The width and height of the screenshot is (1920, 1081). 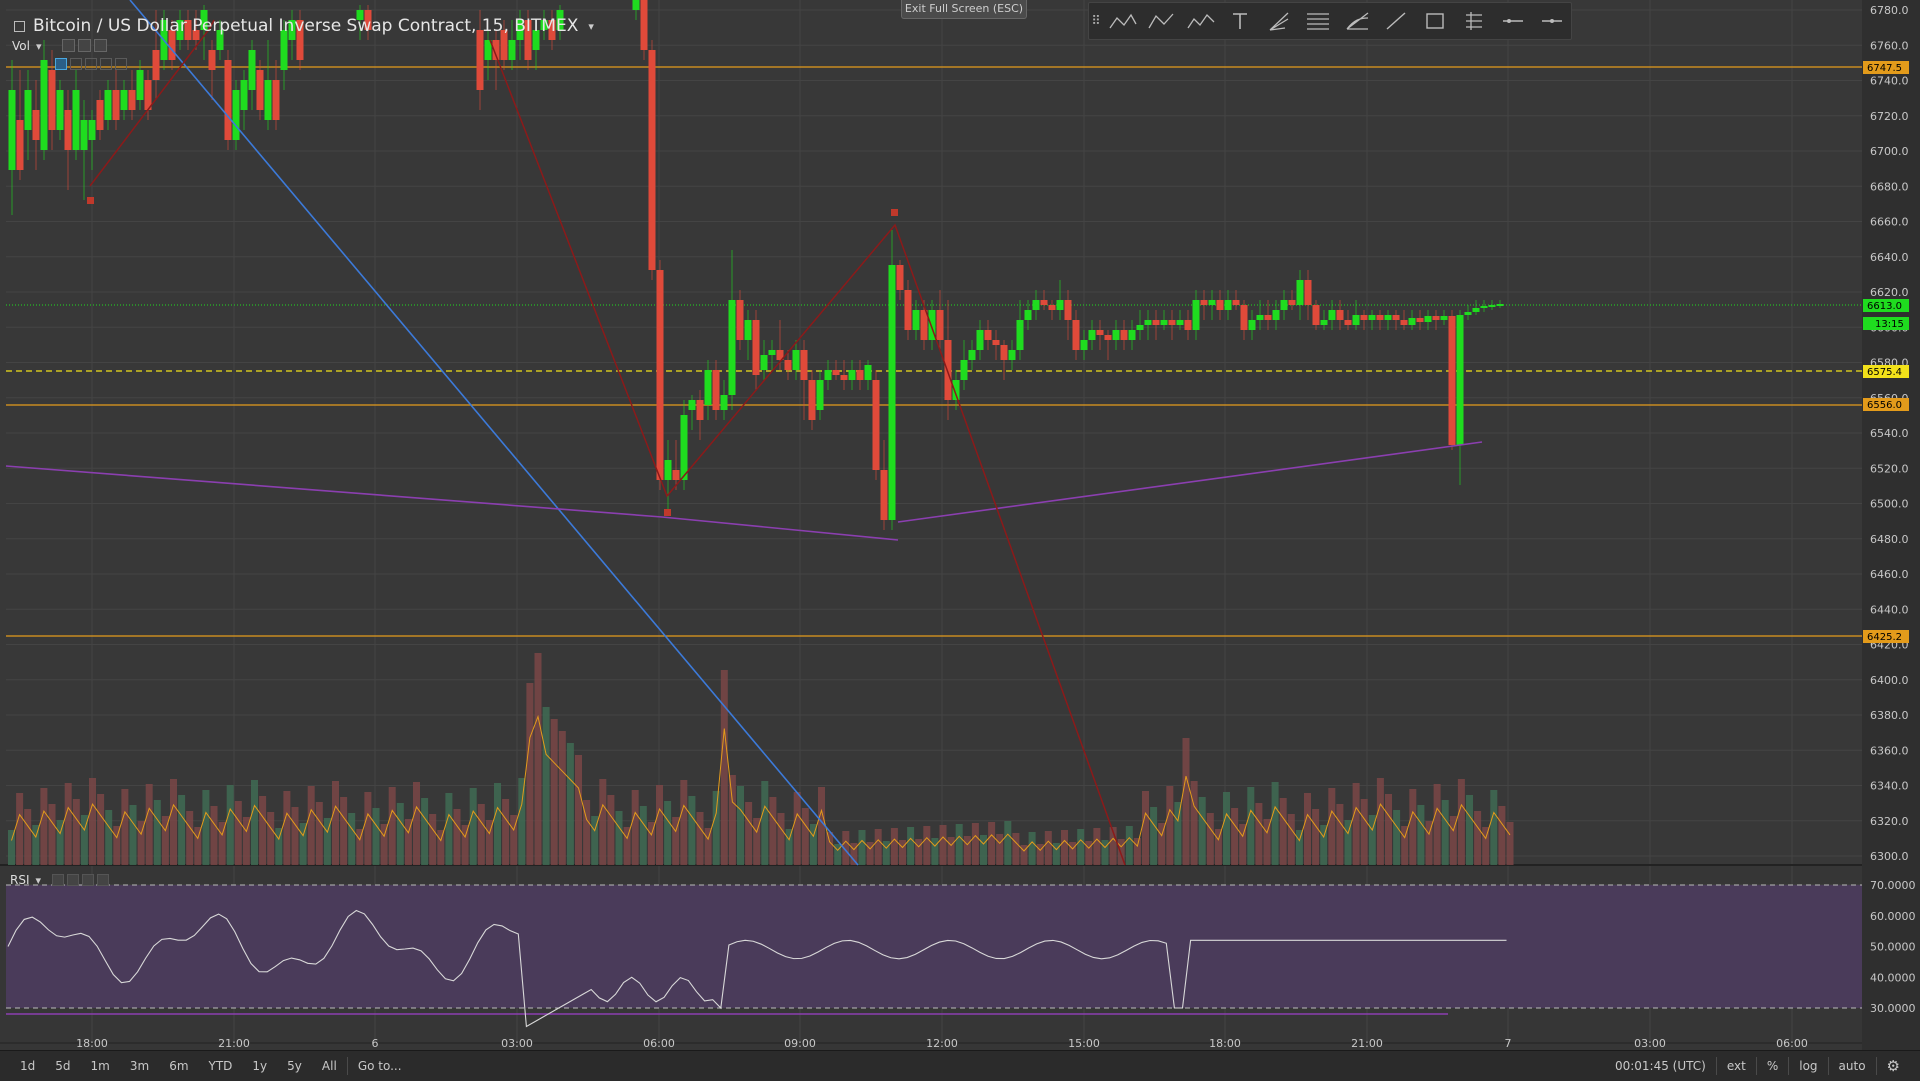 I want to click on price-axis-label: 6500.0, so click(x=1889, y=504).